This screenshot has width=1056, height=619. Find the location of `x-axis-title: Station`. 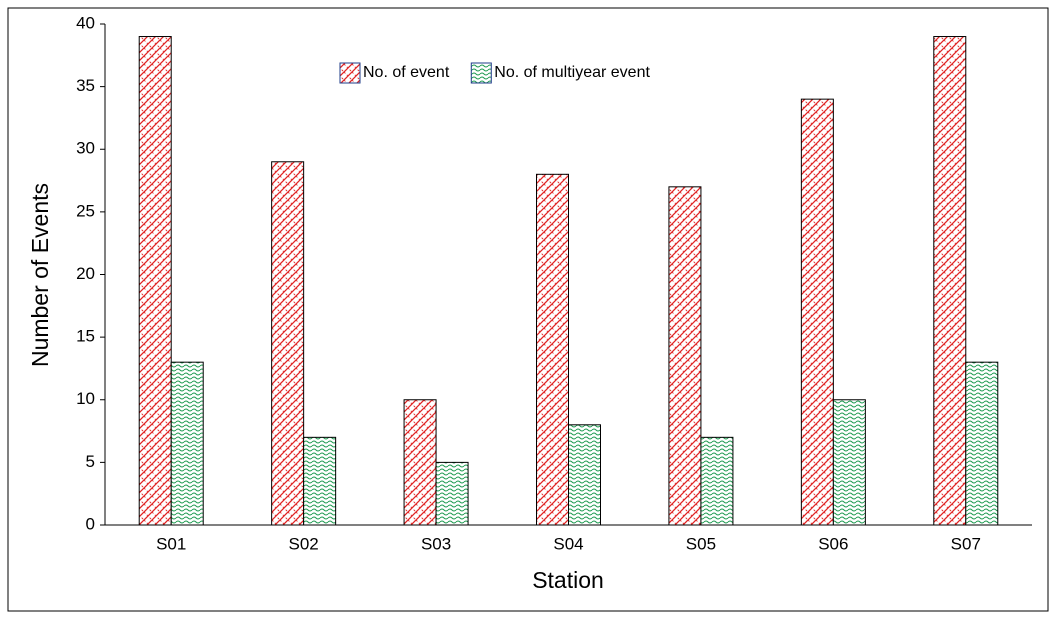

x-axis-title: Station is located at coordinates (568, 580).